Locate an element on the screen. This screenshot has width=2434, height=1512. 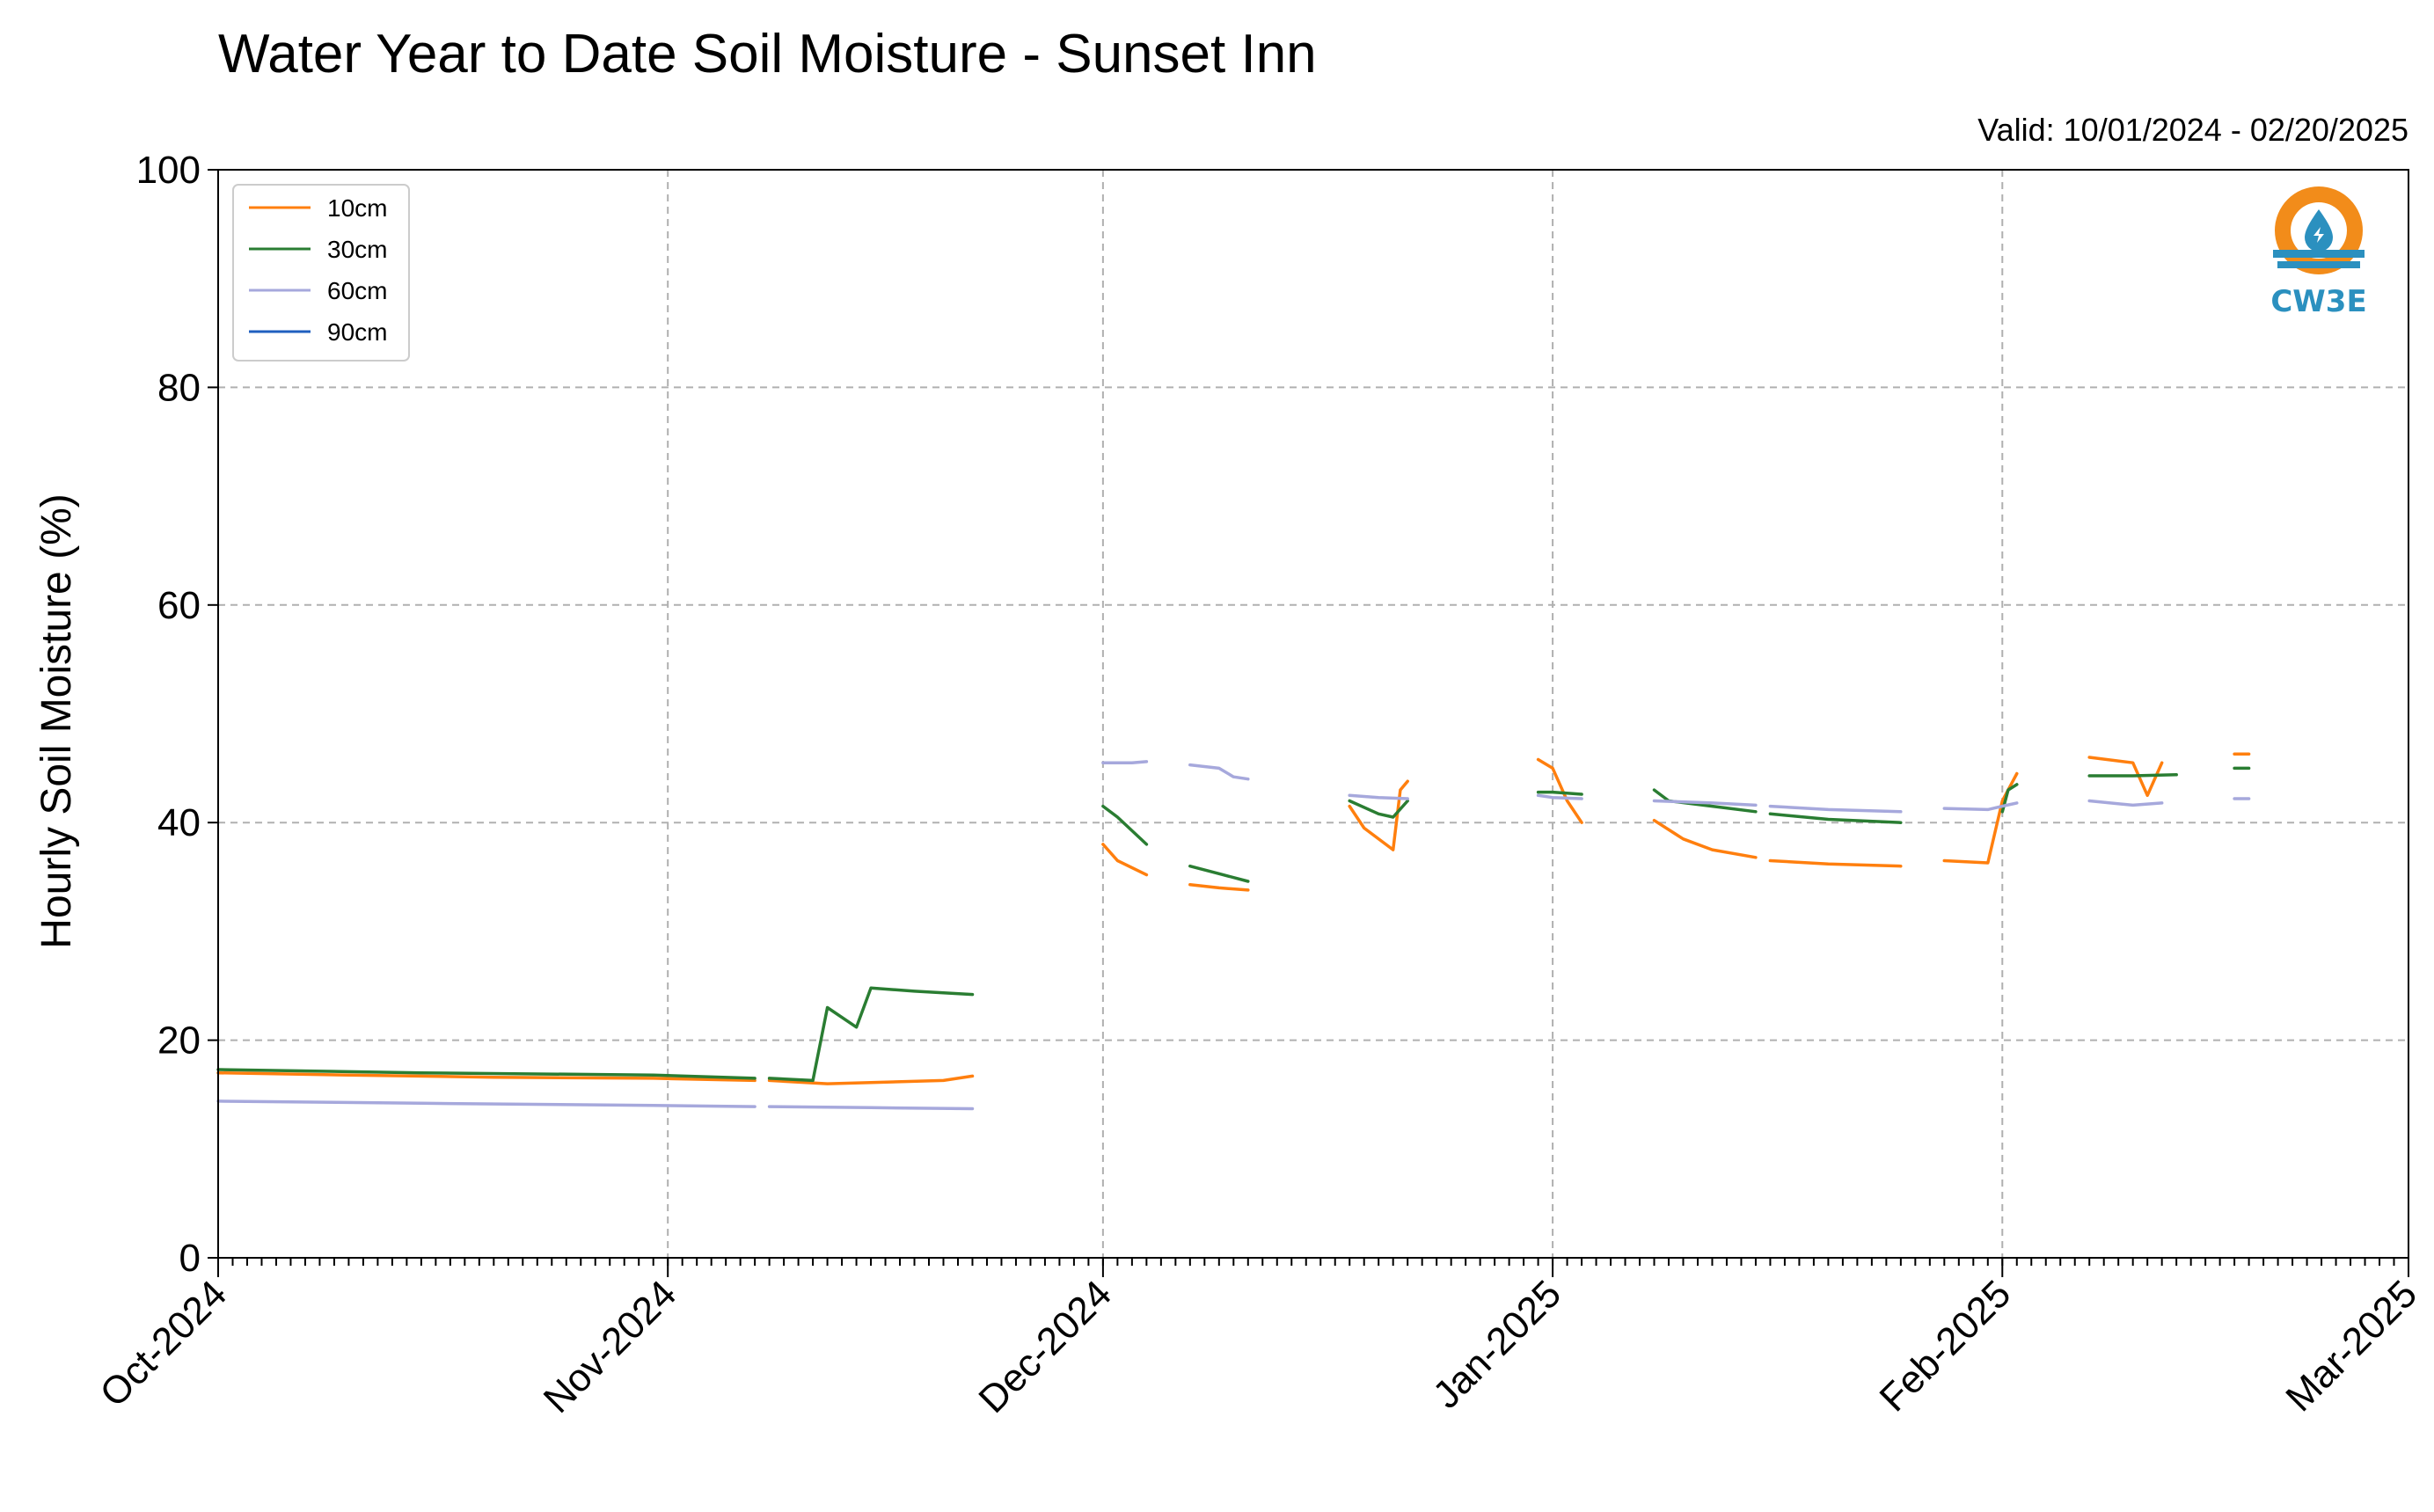
legend-box is located at coordinates (321, 273).